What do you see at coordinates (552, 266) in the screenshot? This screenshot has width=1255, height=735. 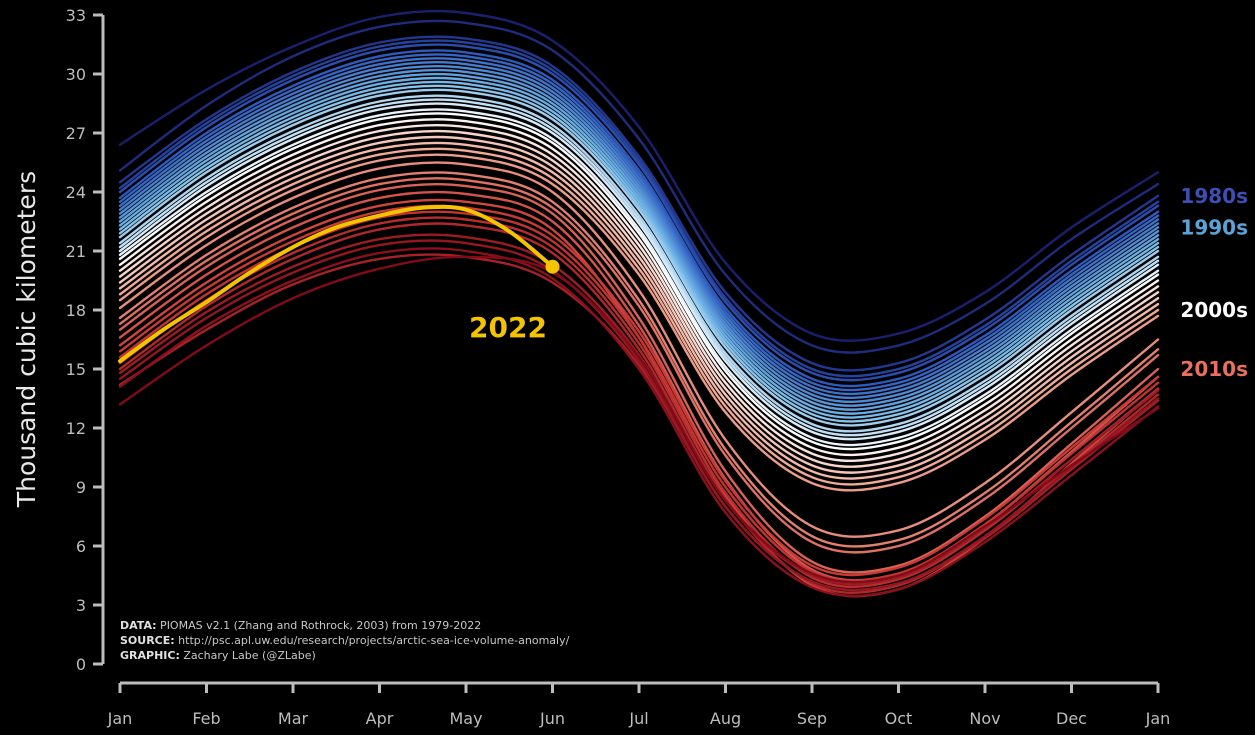 I see `highlight-endpoint` at bounding box center [552, 266].